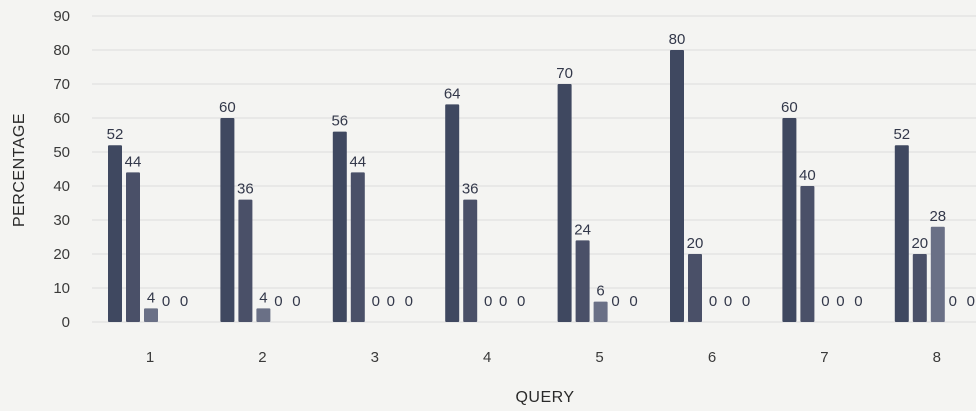  Describe the element at coordinates (937, 216) in the screenshot. I see `data-label: 28` at that location.